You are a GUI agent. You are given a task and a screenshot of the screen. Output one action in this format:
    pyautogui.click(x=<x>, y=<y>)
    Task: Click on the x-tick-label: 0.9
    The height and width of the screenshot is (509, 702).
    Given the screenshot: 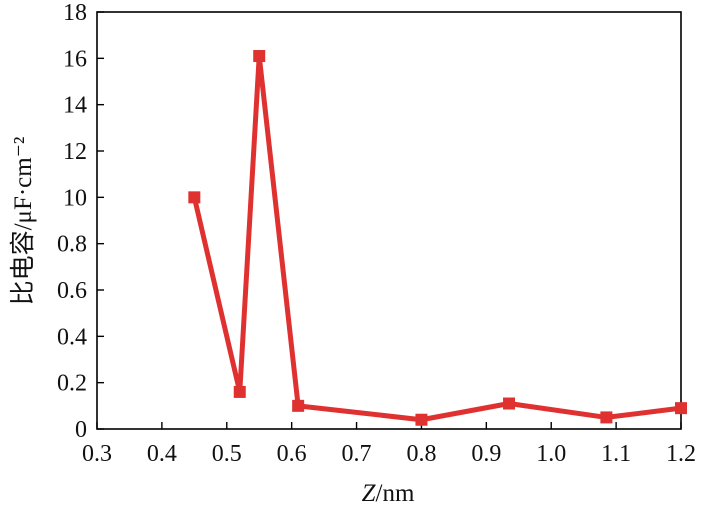 What is the action you would take?
    pyautogui.click(x=486, y=454)
    